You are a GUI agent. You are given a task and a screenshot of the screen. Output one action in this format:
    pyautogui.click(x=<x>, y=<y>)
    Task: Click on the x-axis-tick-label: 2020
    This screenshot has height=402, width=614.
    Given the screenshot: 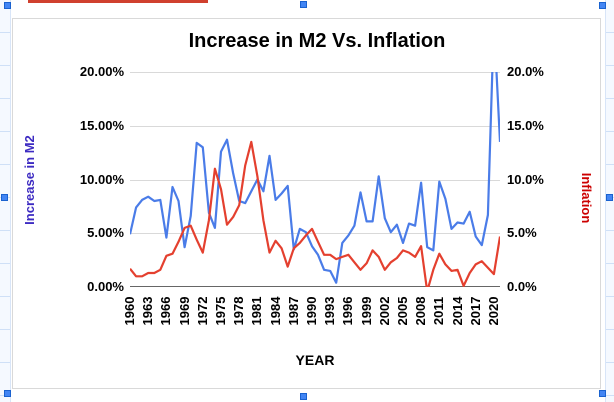 What is the action you would take?
    pyautogui.click(x=493, y=311)
    